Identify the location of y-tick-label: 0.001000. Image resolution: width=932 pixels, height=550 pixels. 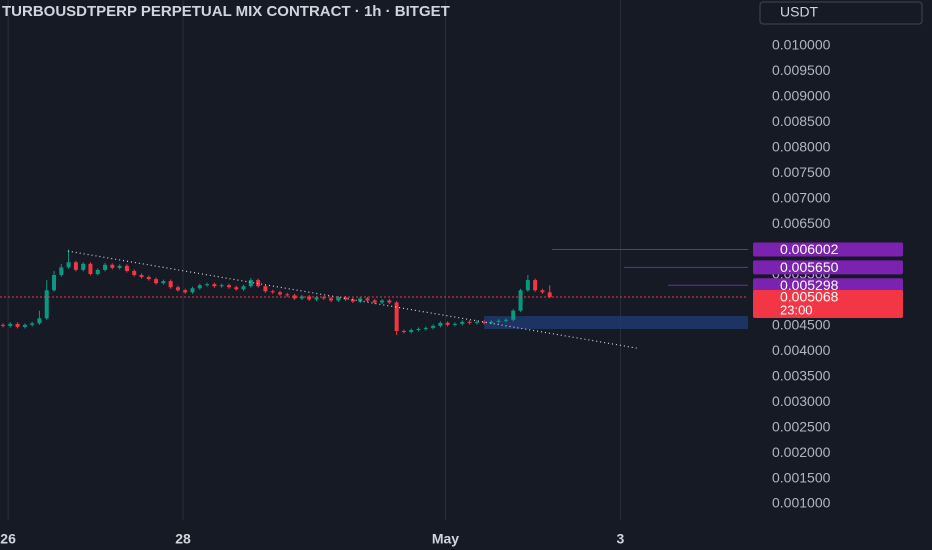
(801, 503).